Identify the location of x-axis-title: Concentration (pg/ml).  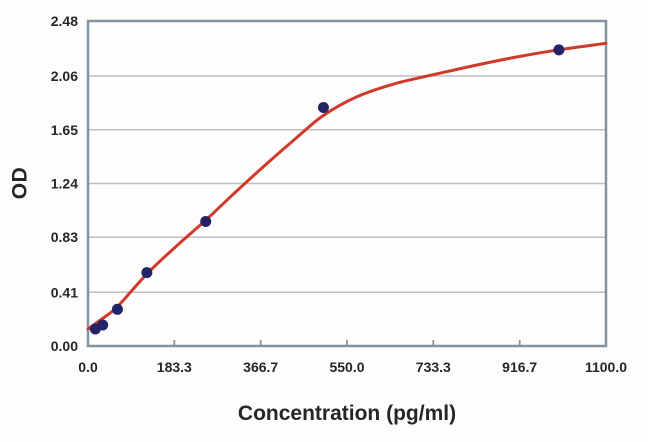
(347, 413).